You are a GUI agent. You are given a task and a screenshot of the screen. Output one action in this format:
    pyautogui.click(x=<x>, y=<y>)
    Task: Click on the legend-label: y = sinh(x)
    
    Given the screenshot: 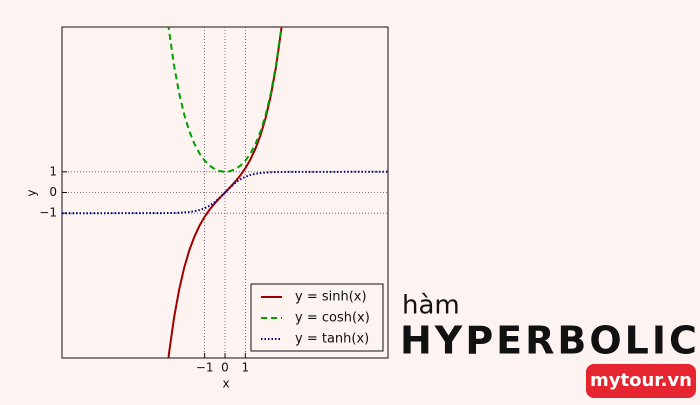 What is the action you would take?
    pyautogui.click(x=331, y=297)
    